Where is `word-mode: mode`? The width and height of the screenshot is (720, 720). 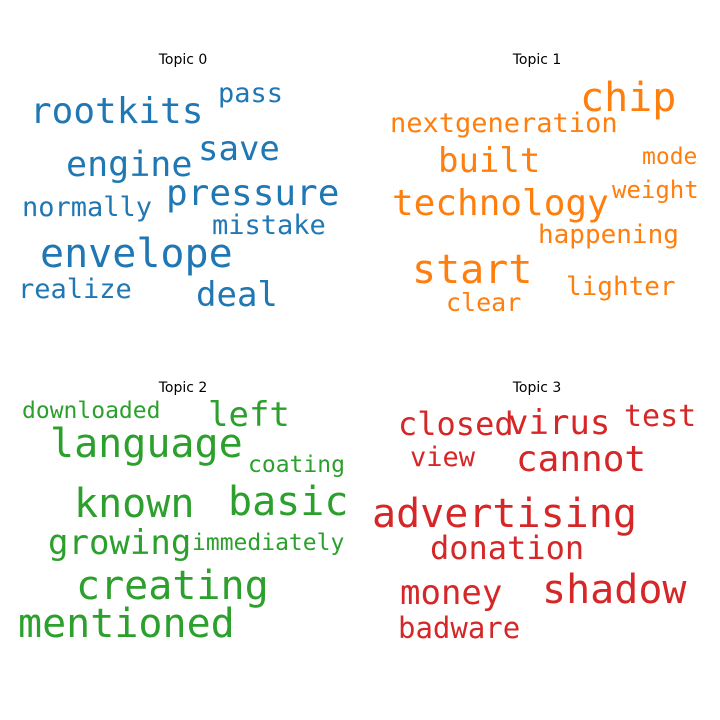
word-mode: mode is located at coordinates (670, 157).